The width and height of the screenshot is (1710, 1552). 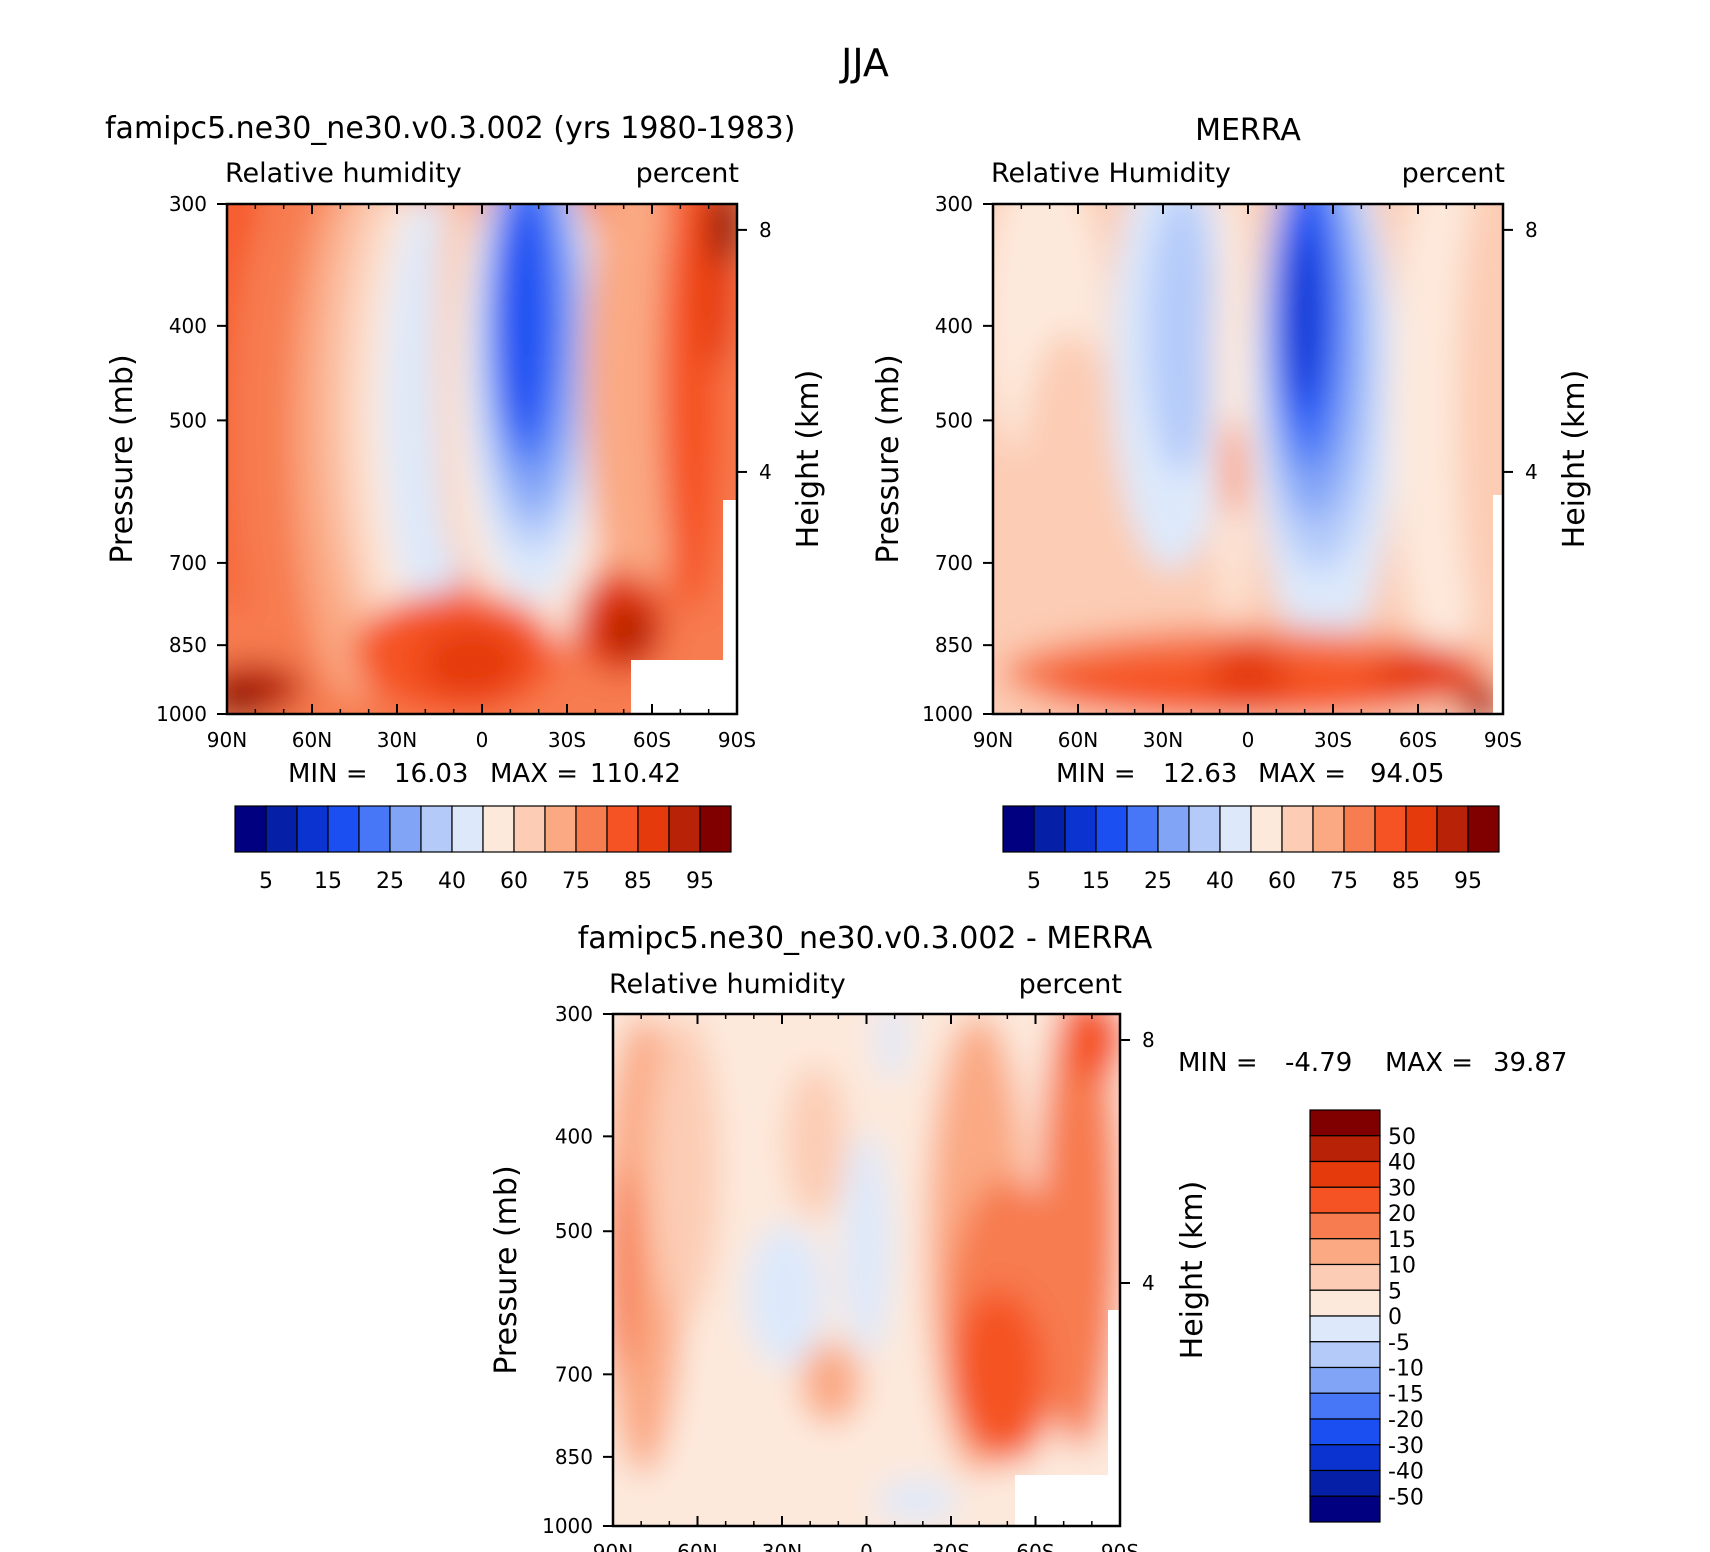 What do you see at coordinates (1406, 881) in the screenshot?
I see `colorbar-label: 85` at bounding box center [1406, 881].